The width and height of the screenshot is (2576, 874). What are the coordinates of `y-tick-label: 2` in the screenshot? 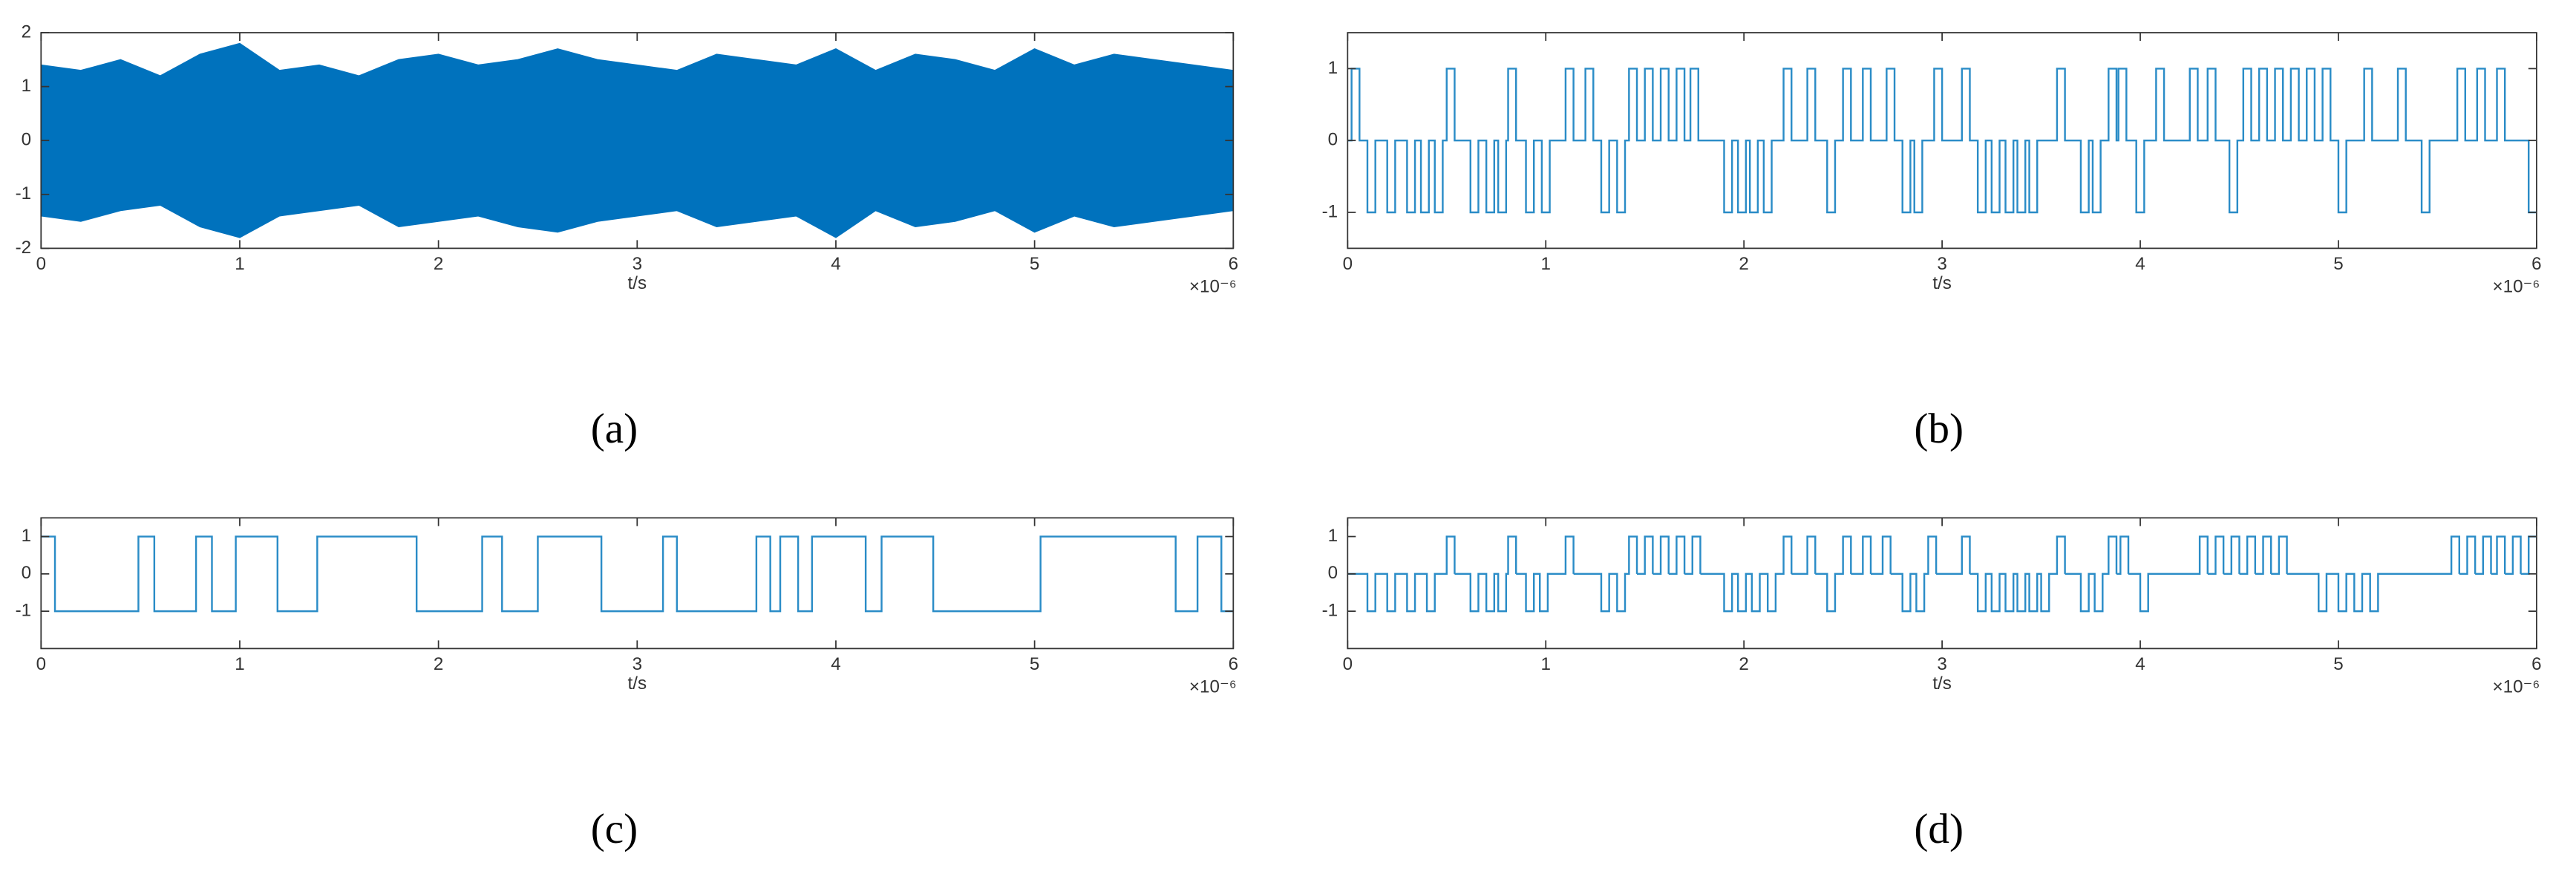 It's located at (27, 32).